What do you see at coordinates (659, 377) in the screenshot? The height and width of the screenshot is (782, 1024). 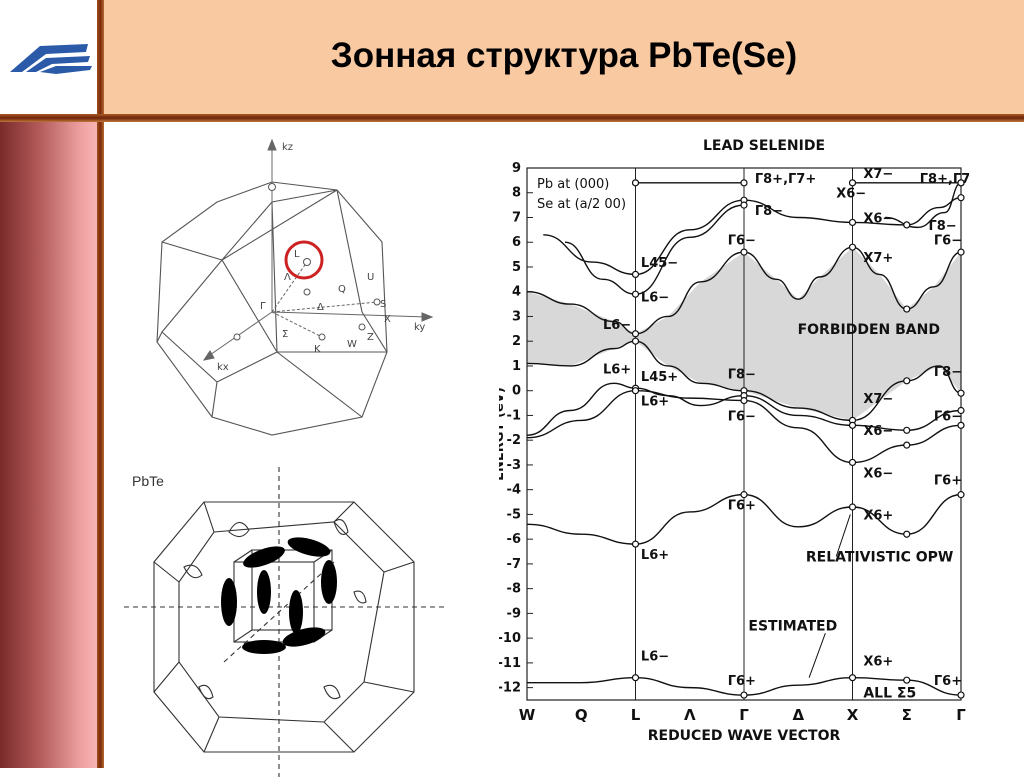 I see `level-label: L45+` at bounding box center [659, 377].